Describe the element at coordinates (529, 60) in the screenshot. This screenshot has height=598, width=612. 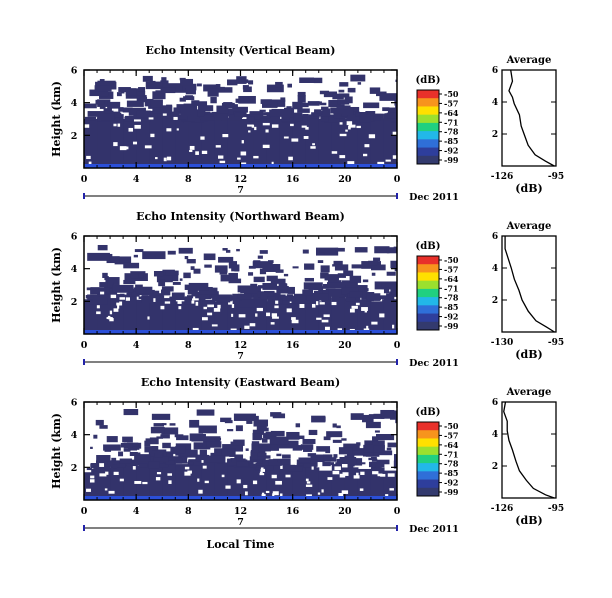
I see `average-title: Average` at that location.